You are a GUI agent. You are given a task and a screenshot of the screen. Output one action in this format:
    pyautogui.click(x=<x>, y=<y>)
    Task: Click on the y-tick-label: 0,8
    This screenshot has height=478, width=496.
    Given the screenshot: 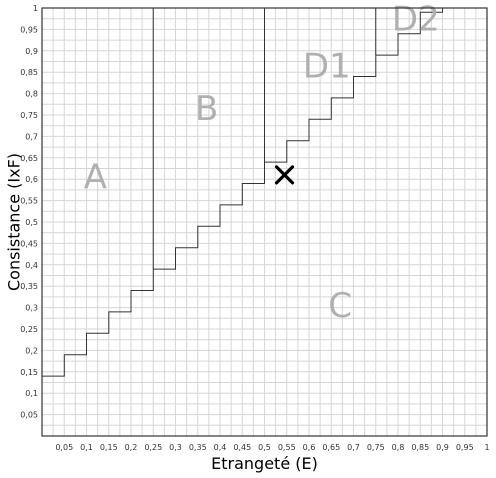 What is the action you would take?
    pyautogui.click(x=31, y=94)
    